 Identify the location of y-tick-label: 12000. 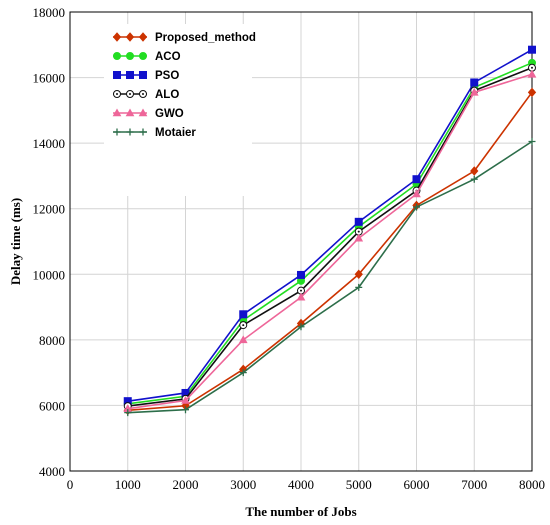
(49, 209).